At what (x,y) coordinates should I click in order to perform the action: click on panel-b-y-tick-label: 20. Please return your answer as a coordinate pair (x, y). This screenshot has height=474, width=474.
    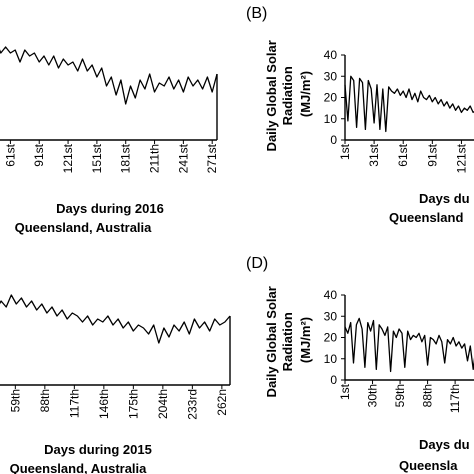
    Looking at the image, I should click on (331, 98).